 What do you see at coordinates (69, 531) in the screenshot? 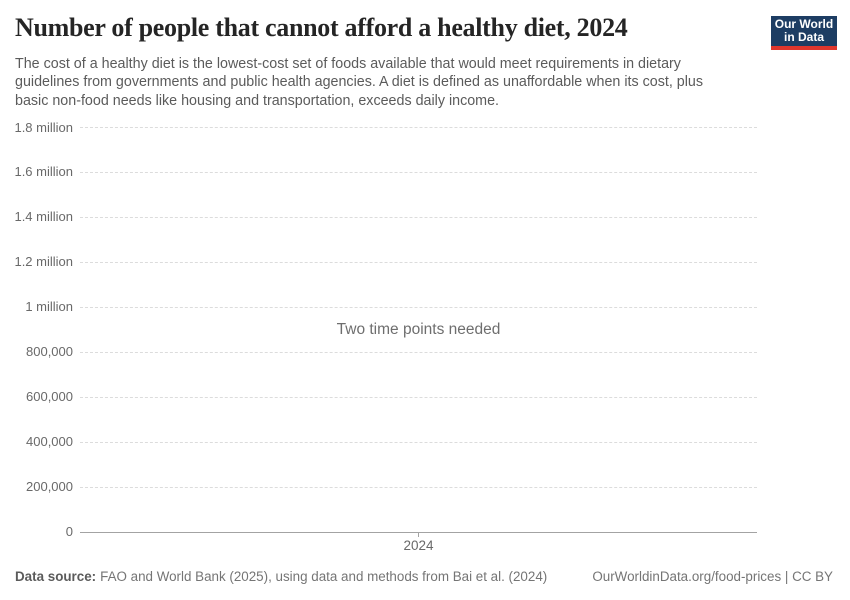
I see `y-tick-label: 0` at bounding box center [69, 531].